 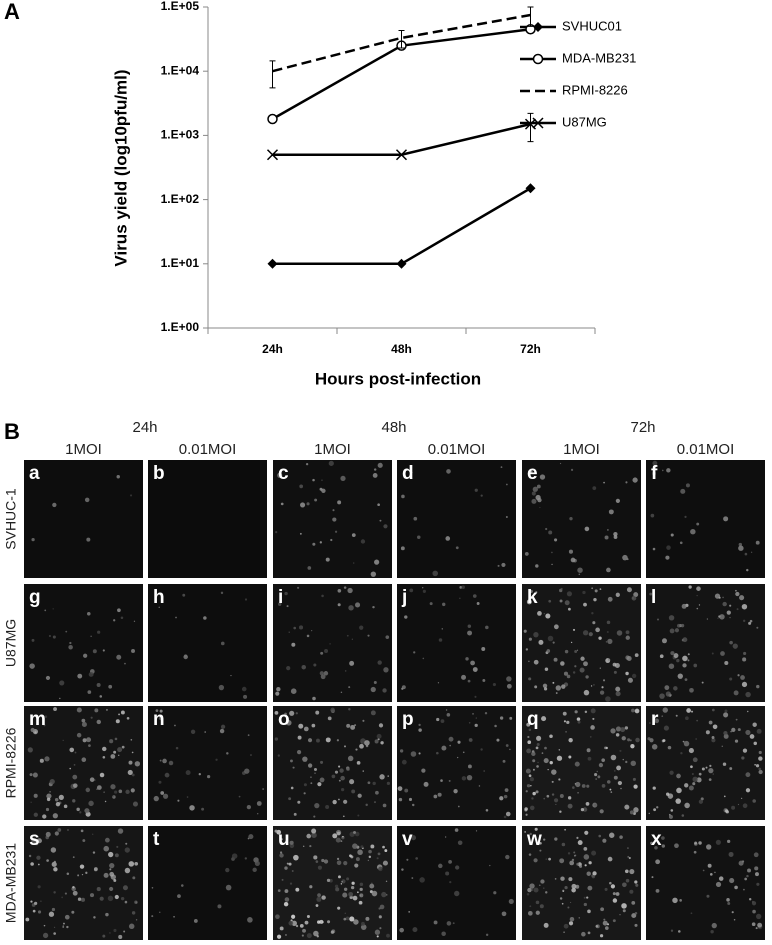 What do you see at coordinates (538, 123) in the screenshot?
I see `legend-marker` at bounding box center [538, 123].